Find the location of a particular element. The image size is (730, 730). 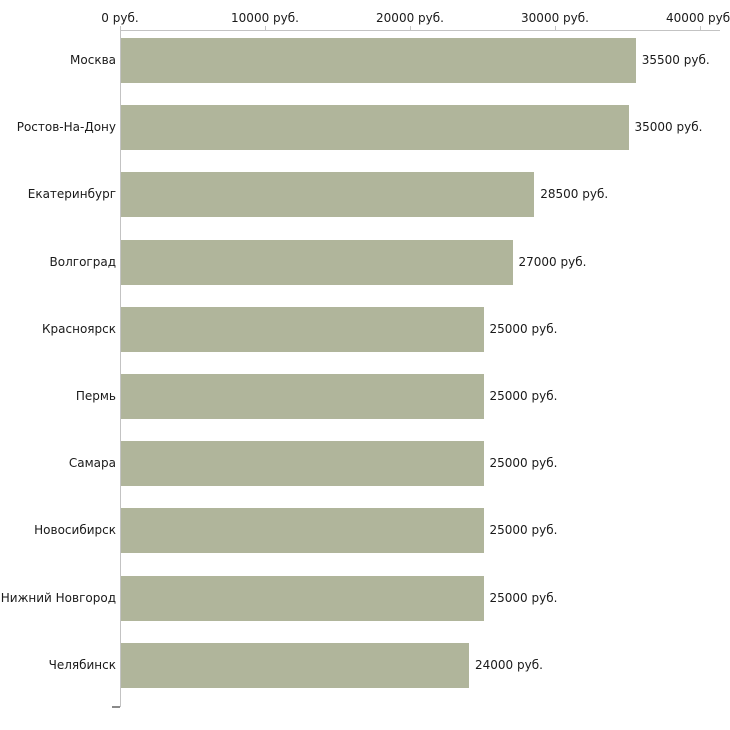

bar-row: Пермь 25000 руб. is located at coordinates (365, 396).